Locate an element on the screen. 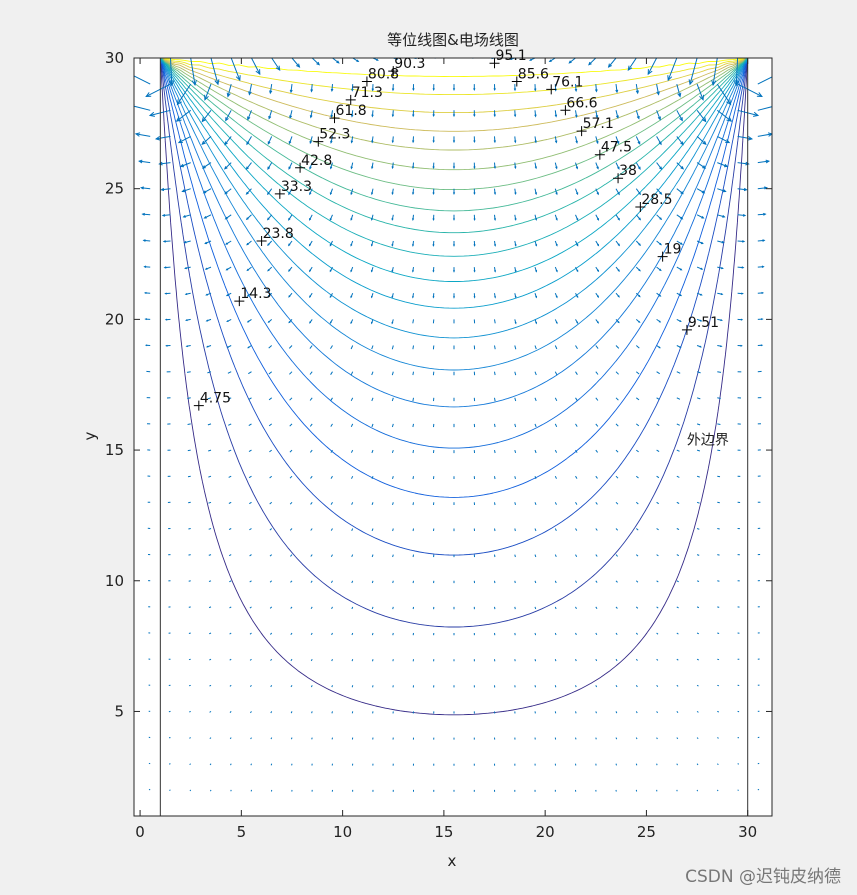 The height and width of the screenshot is (895, 857). contour-level-label: 95.1 is located at coordinates (511, 56).